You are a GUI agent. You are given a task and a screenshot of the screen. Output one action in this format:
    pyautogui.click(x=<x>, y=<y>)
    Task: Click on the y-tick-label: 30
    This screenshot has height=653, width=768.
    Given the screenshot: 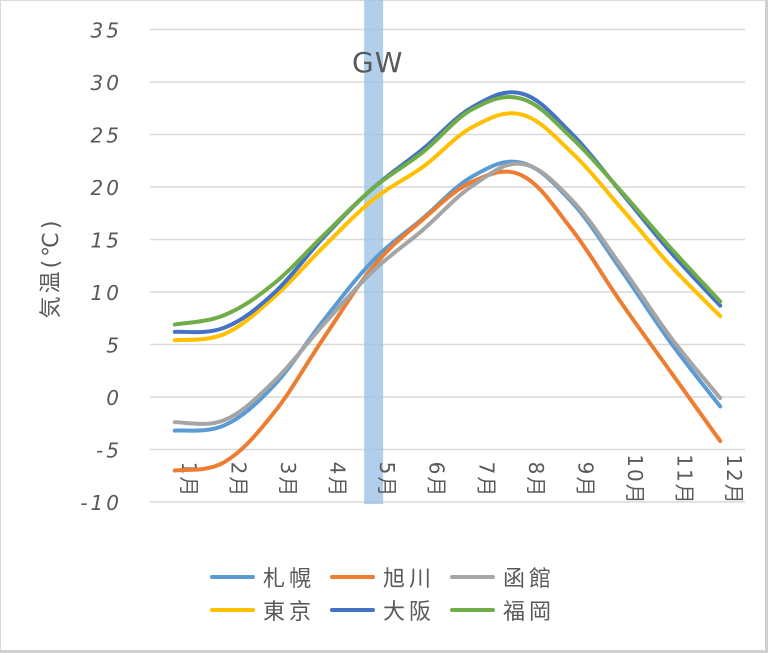 What is the action you would take?
    pyautogui.click(x=106, y=83)
    